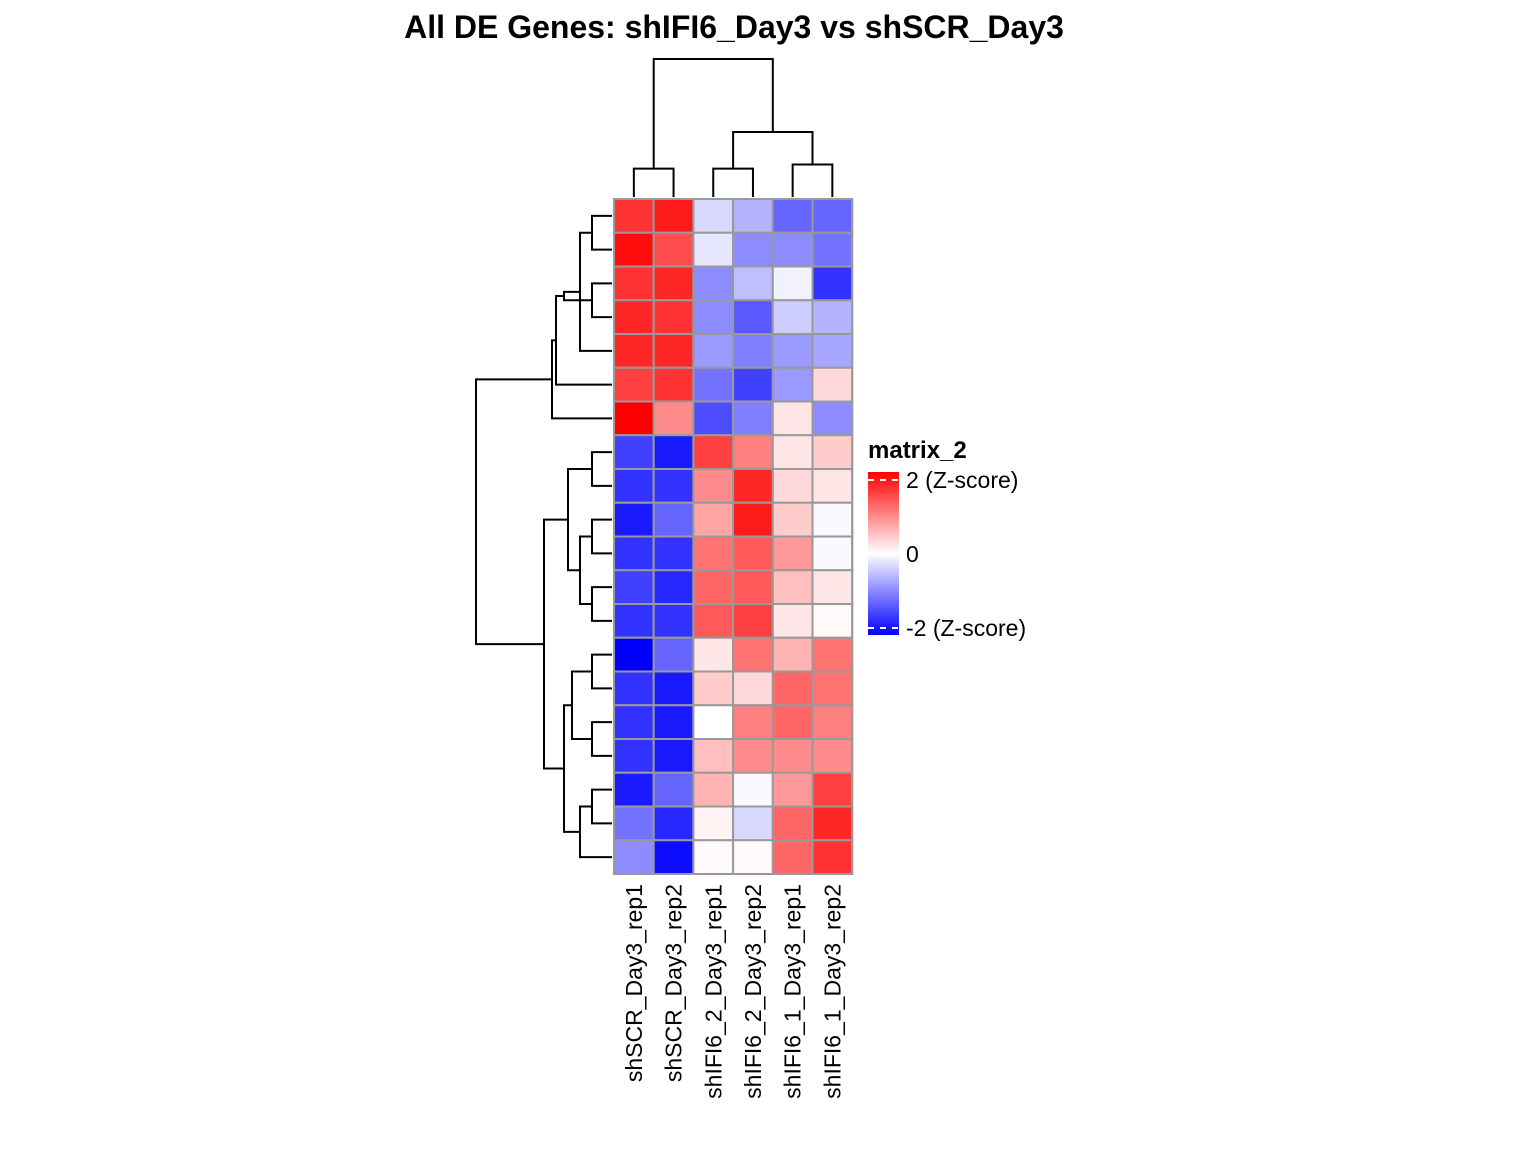  What do you see at coordinates (947, 539) in the screenshot?
I see `color-legend: matrix_2 2 (Z-score) 0 -2 (Z-score)` at bounding box center [947, 539].